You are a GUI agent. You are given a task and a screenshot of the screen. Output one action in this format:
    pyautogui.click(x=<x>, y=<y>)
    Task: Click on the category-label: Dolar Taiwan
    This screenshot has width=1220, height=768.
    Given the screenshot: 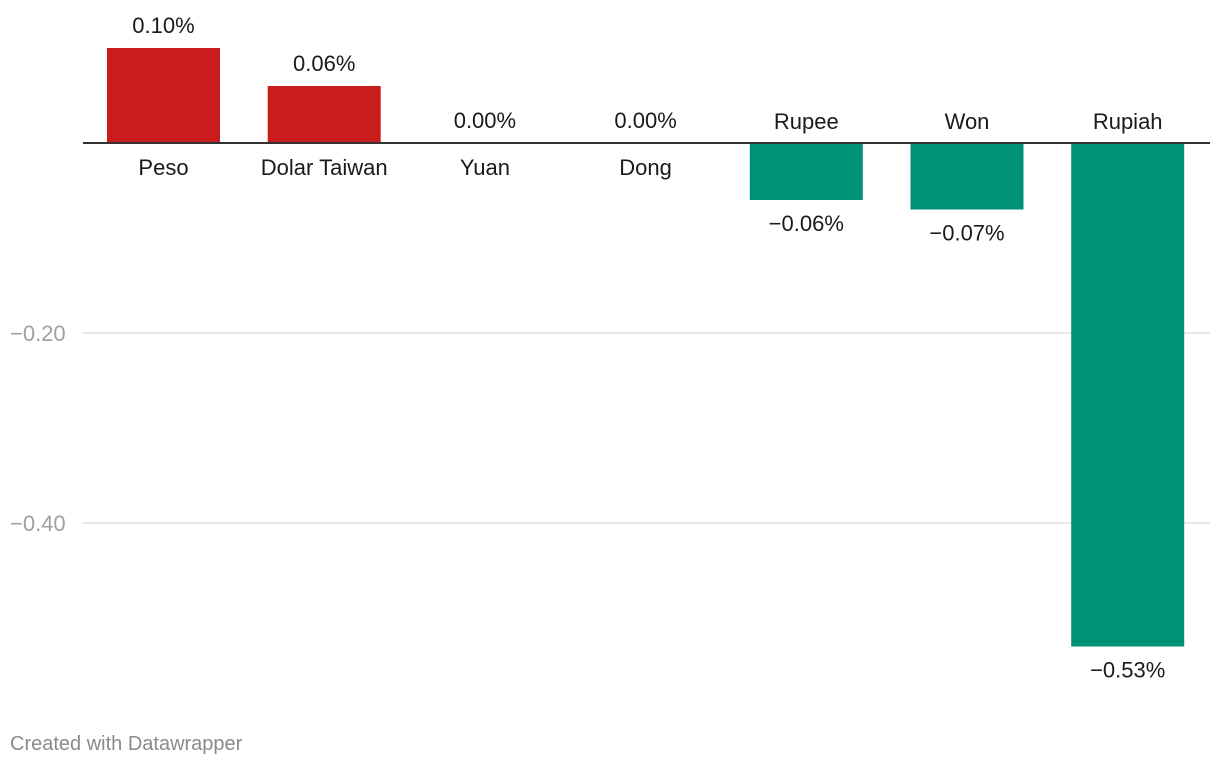 What is the action you would take?
    pyautogui.click(x=324, y=167)
    